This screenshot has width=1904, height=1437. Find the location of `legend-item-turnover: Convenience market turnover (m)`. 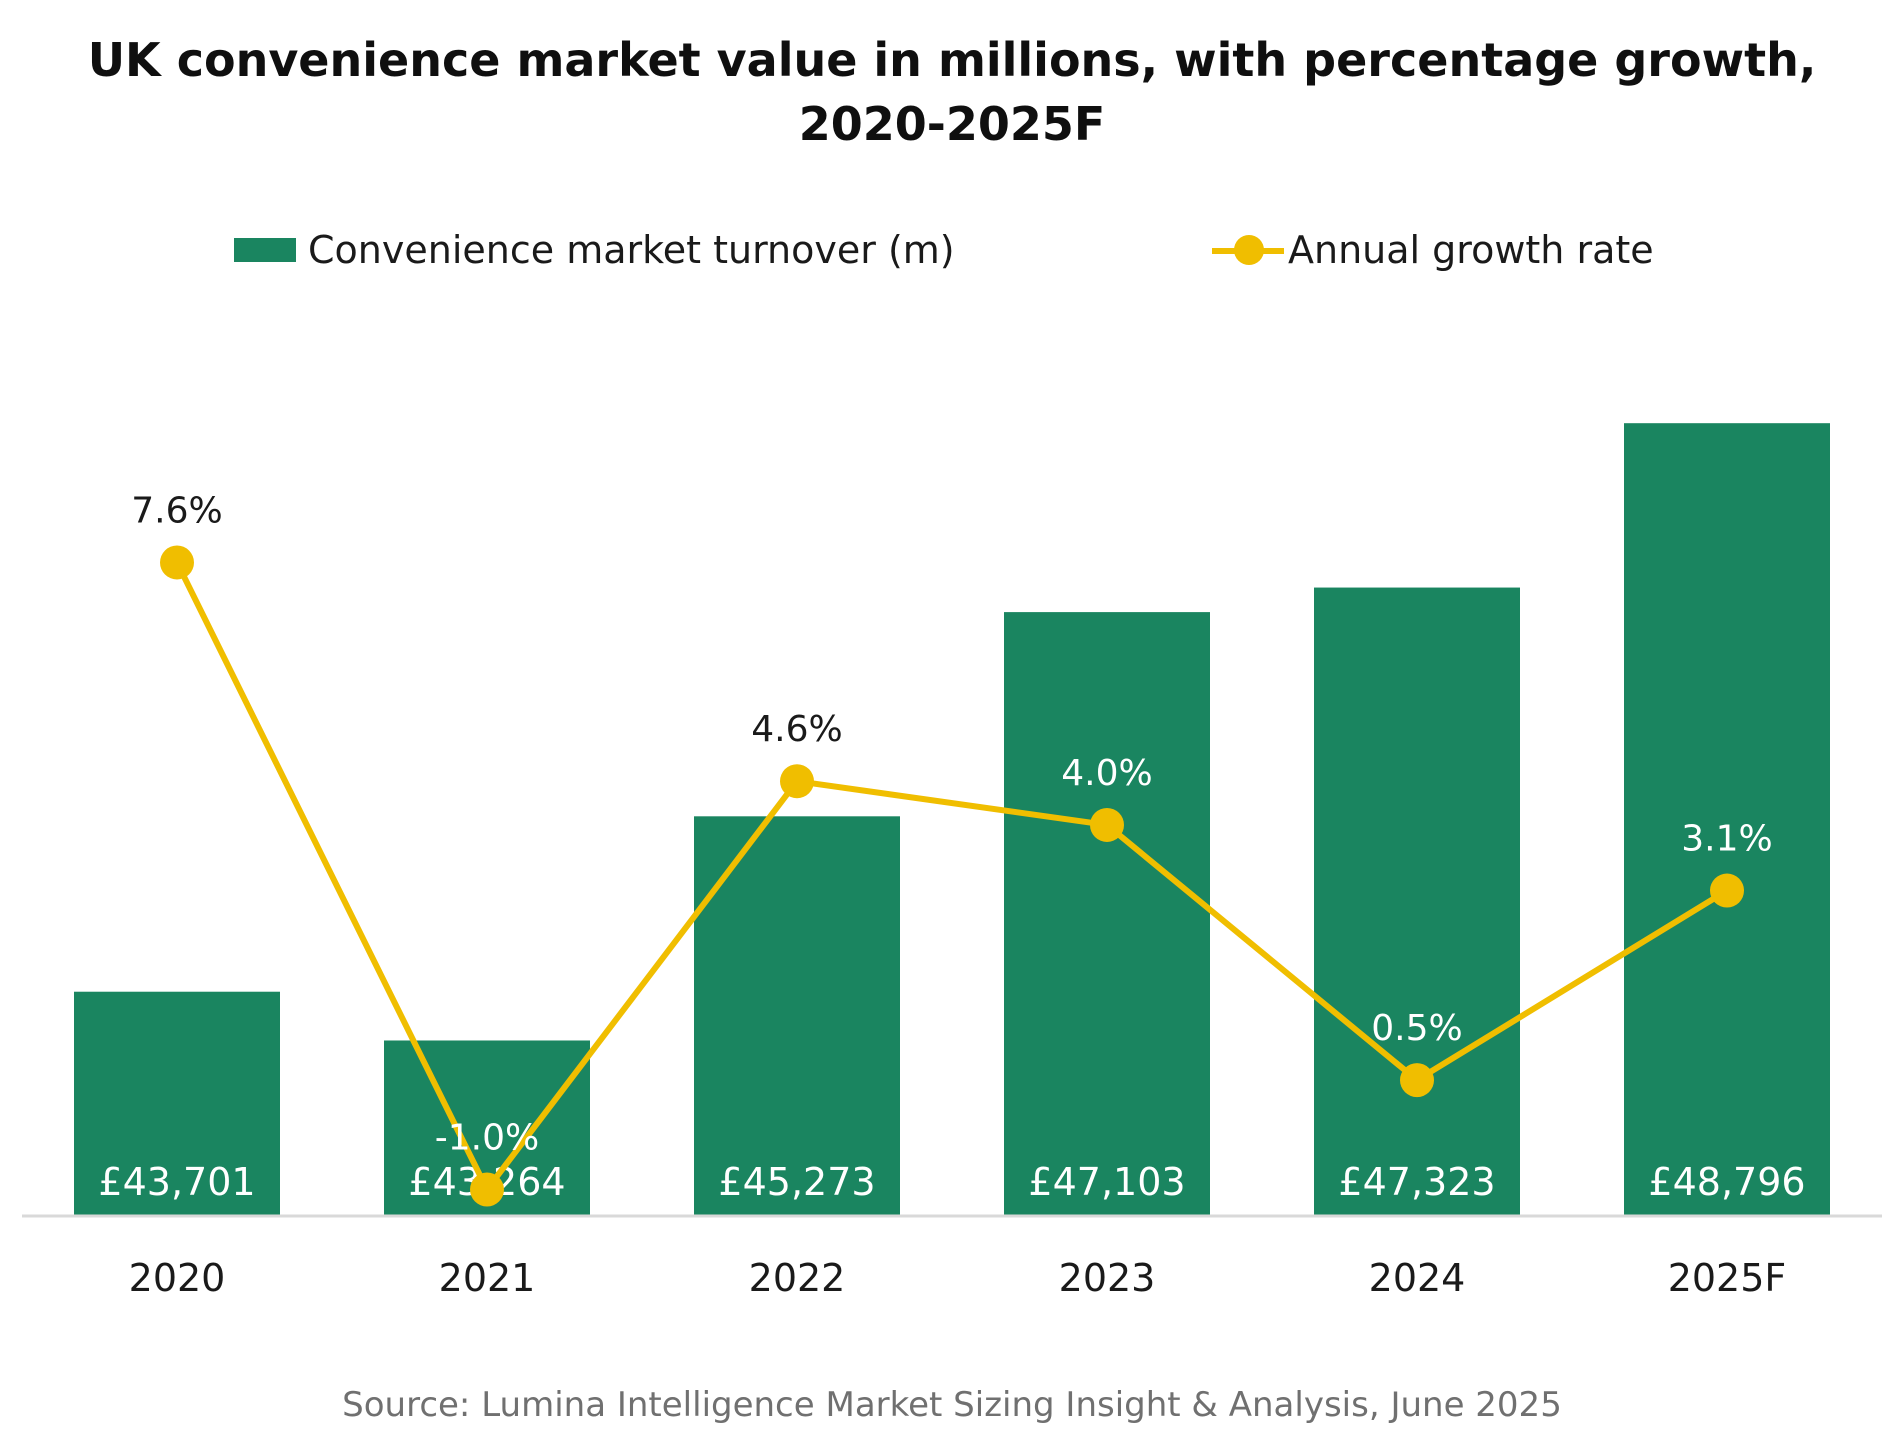

legend-item-turnover: Convenience market turnover (m) is located at coordinates (594, 250).